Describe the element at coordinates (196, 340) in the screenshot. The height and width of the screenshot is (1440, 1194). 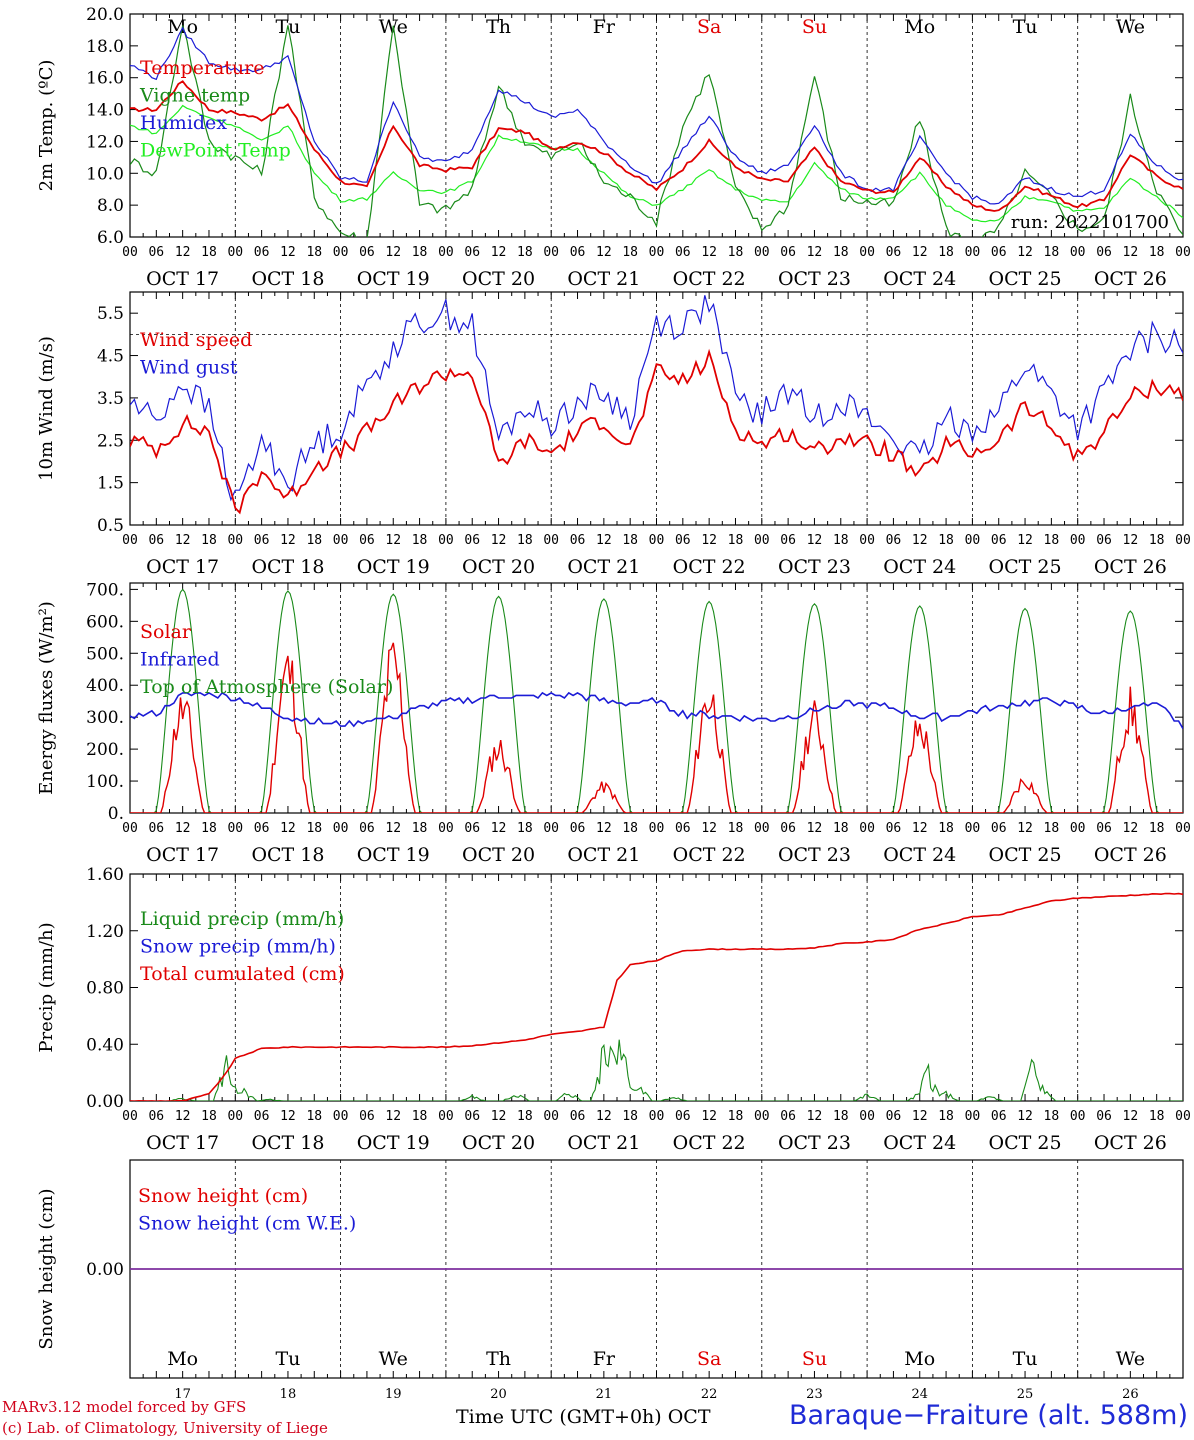
I see `legend-entry: Wind speed` at that location.